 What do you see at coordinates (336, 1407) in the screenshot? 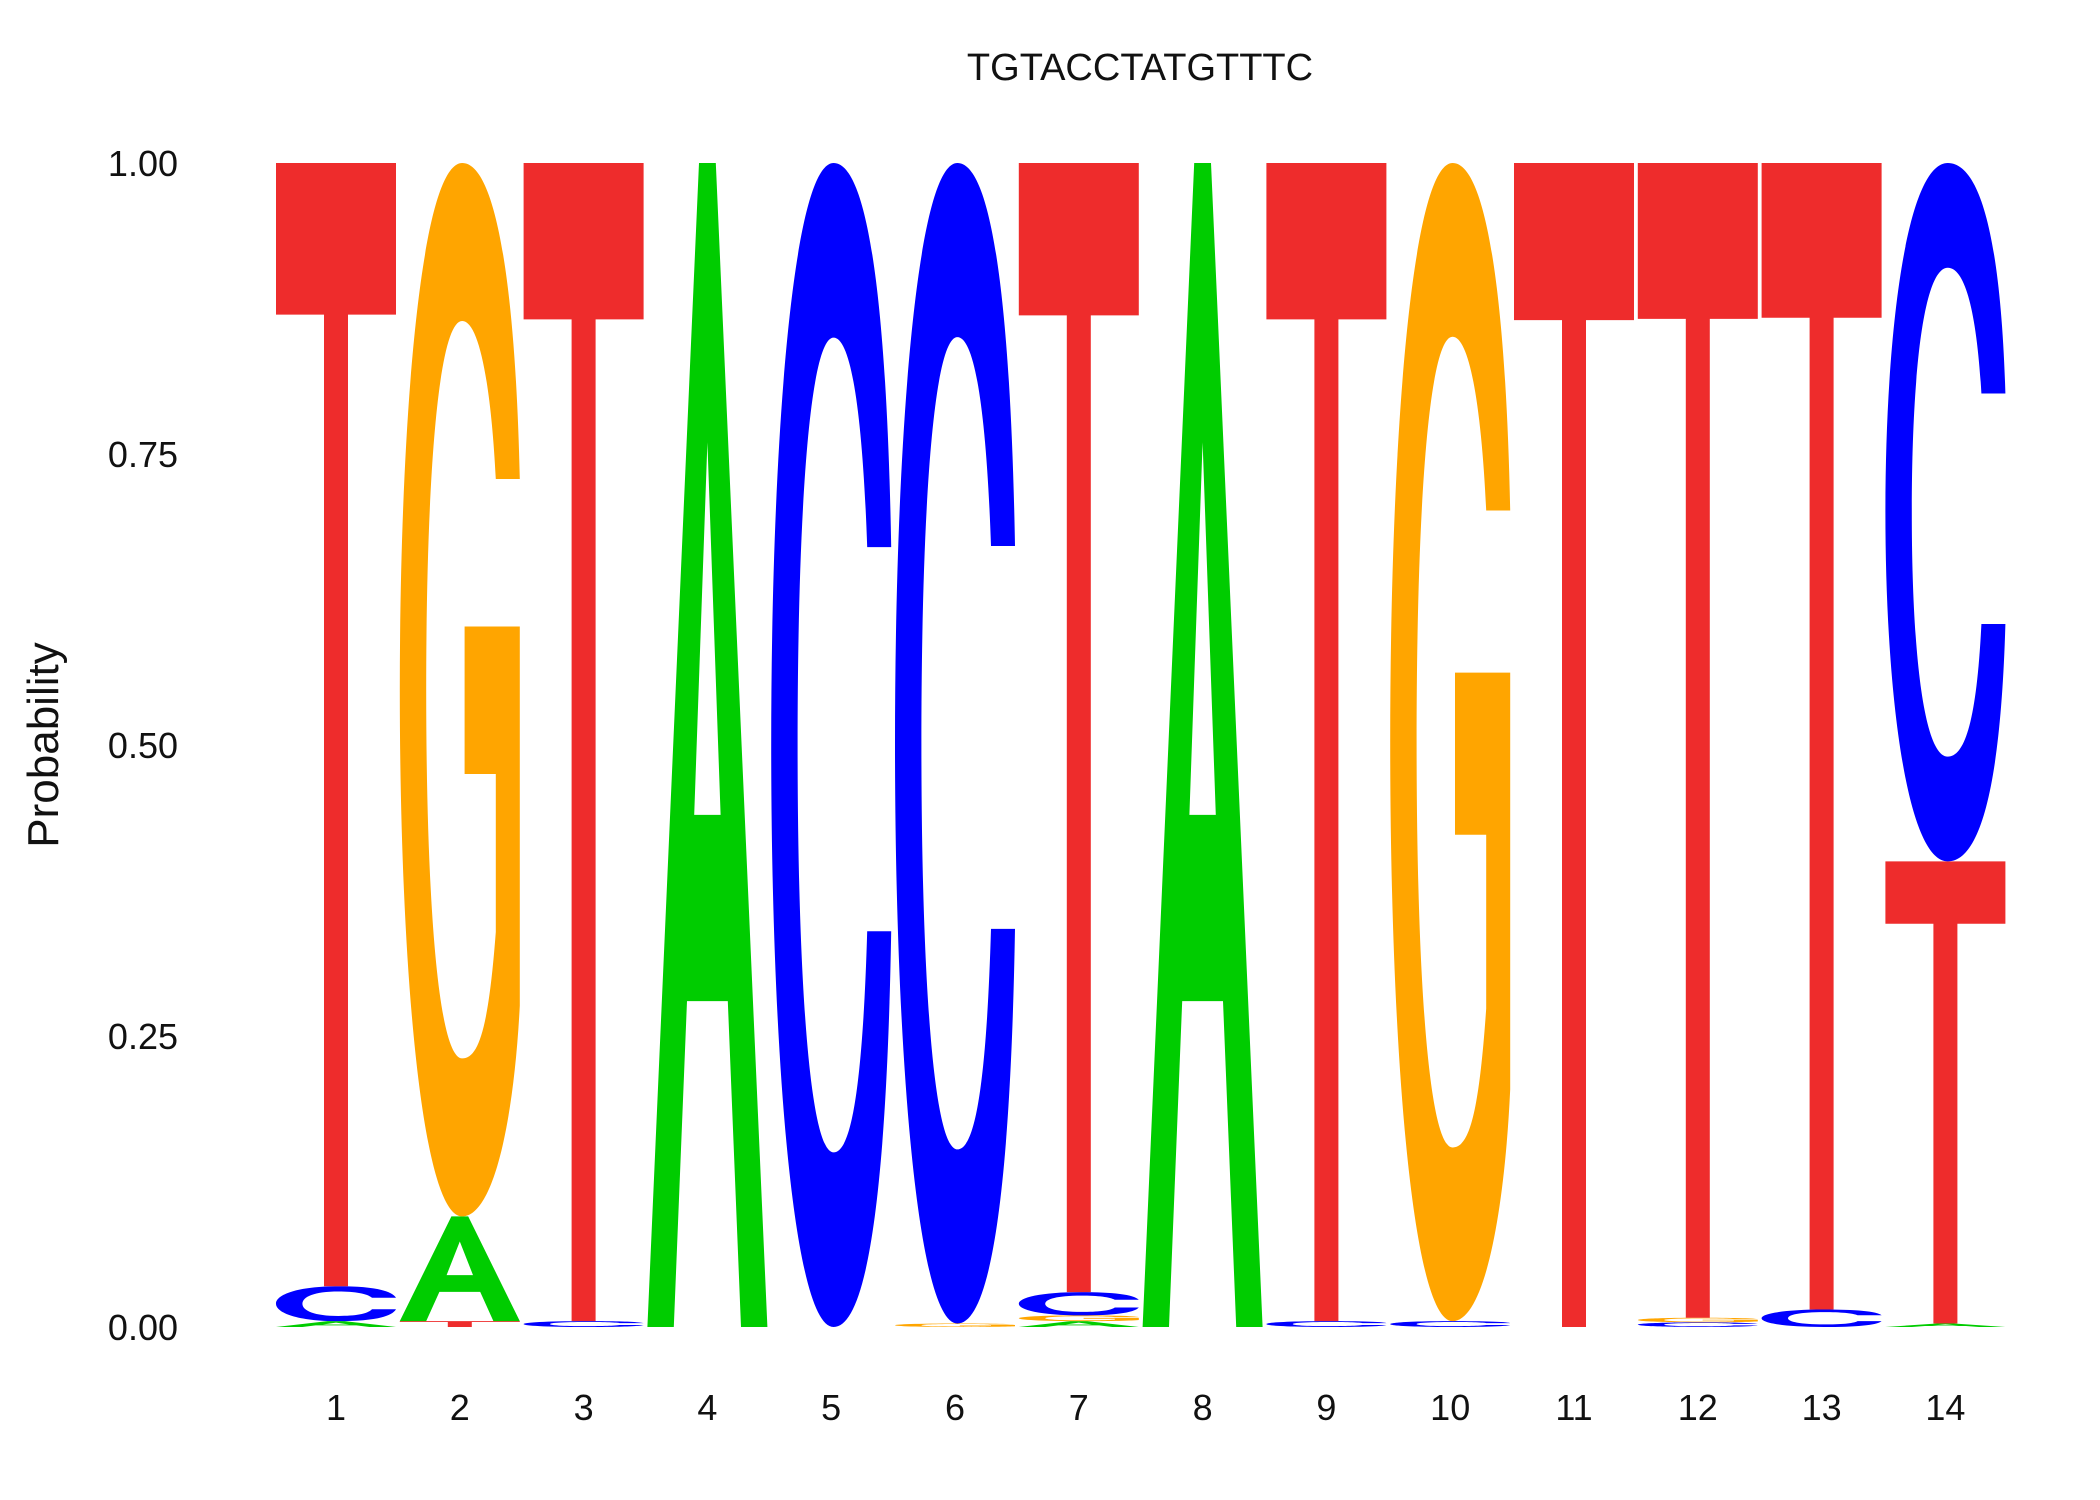
I see `x-tick-label: 1` at bounding box center [336, 1407].